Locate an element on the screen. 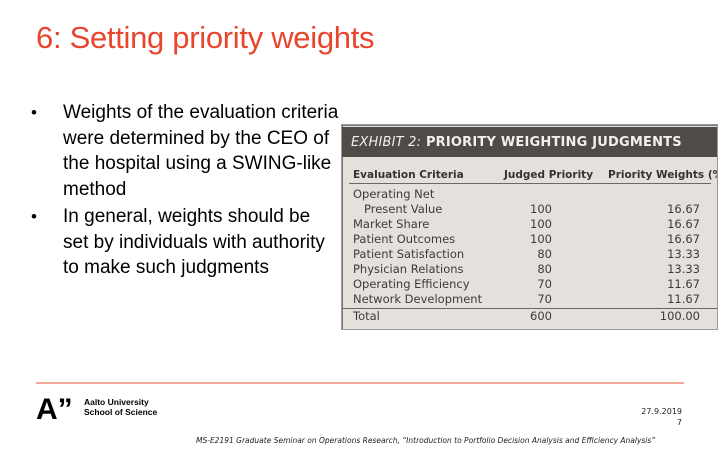 The height and width of the screenshot is (450, 720). table-row: Market Share 100 16.67 is located at coordinates (529, 224).